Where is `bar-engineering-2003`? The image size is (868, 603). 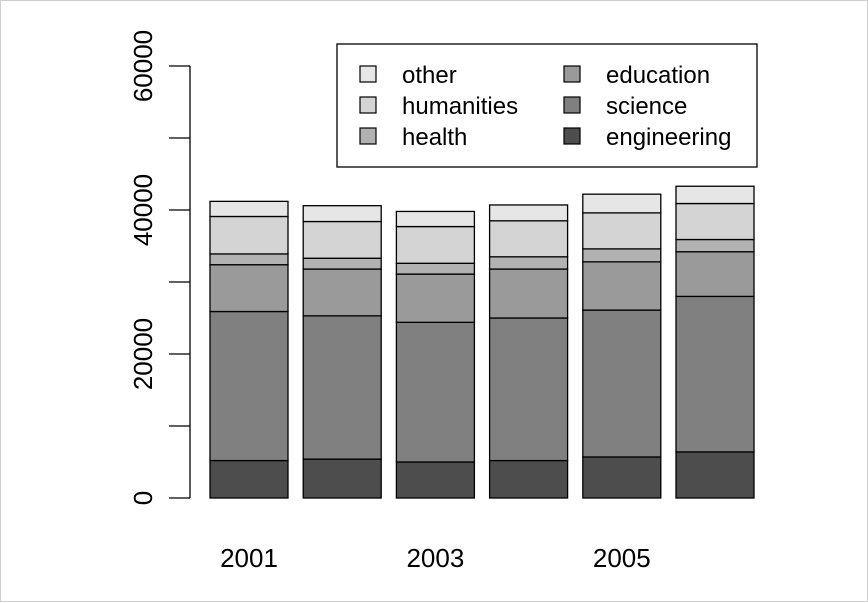 bar-engineering-2003 is located at coordinates (435, 480).